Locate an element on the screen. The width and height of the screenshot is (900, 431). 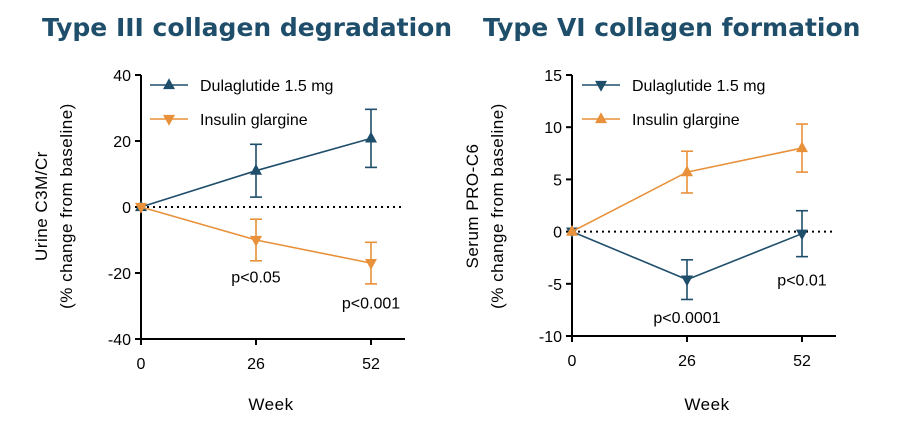
y-tick-label: 10 is located at coordinates (553, 128).